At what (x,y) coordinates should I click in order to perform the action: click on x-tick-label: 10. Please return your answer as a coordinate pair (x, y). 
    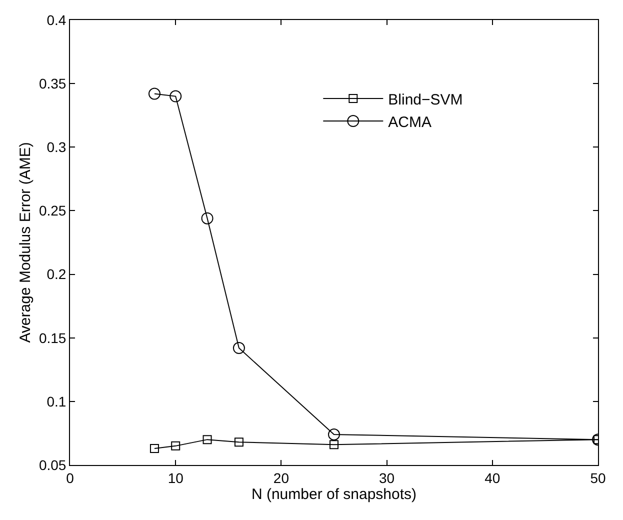
    Looking at the image, I should click on (176, 478).